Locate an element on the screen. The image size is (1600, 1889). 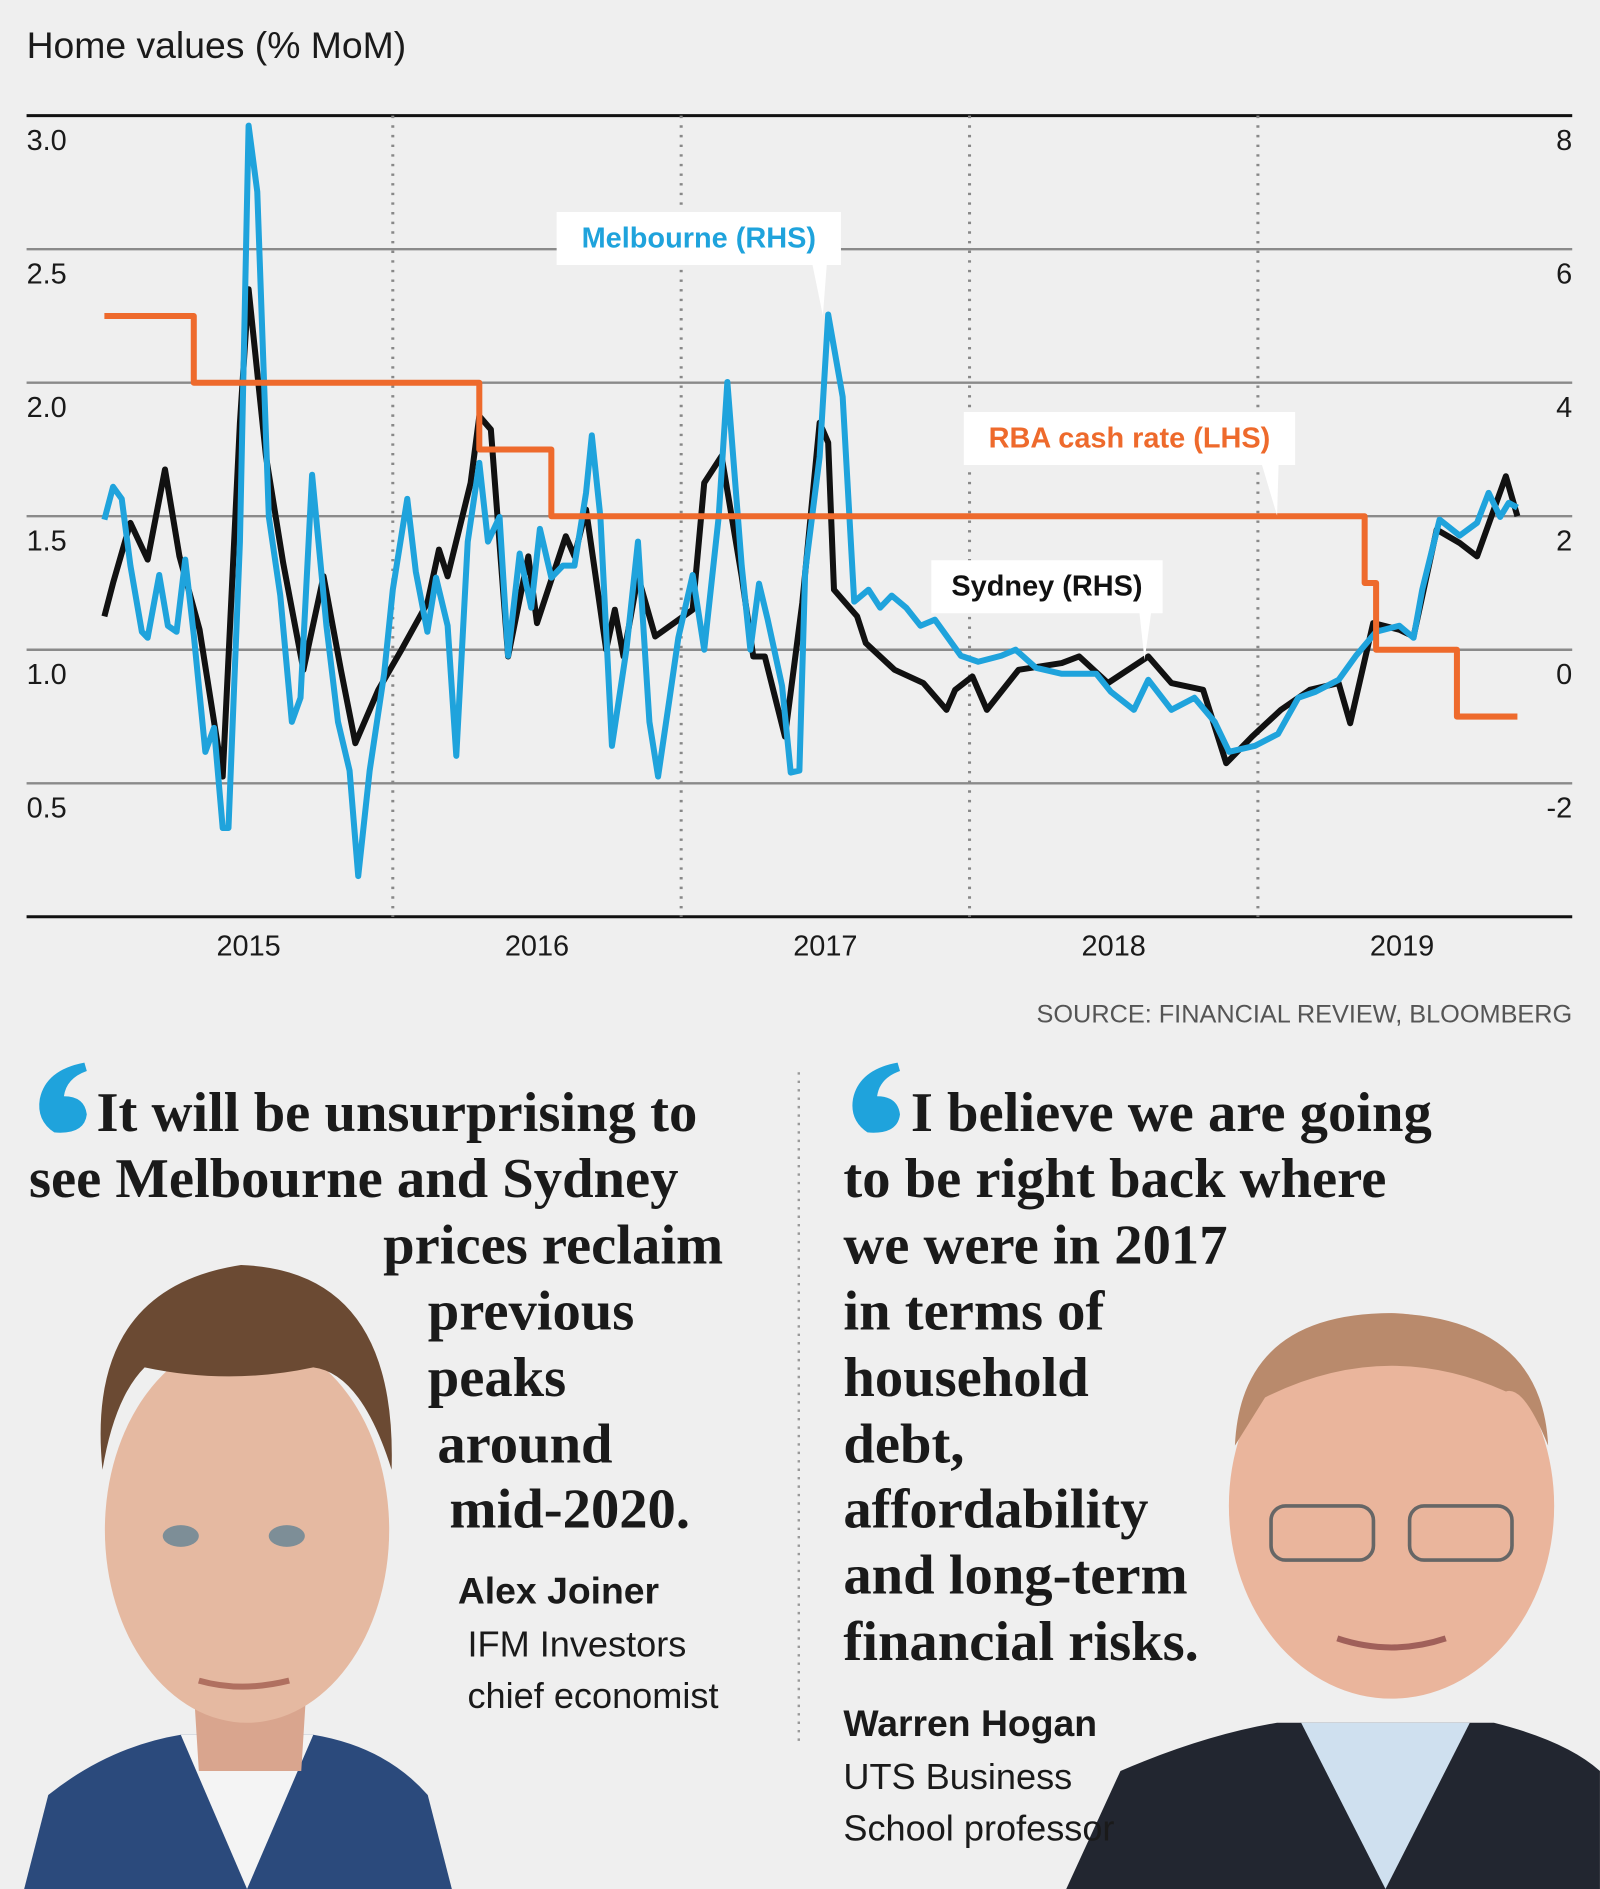
quote-line: we were in 2017 is located at coordinates (1035, 1245).